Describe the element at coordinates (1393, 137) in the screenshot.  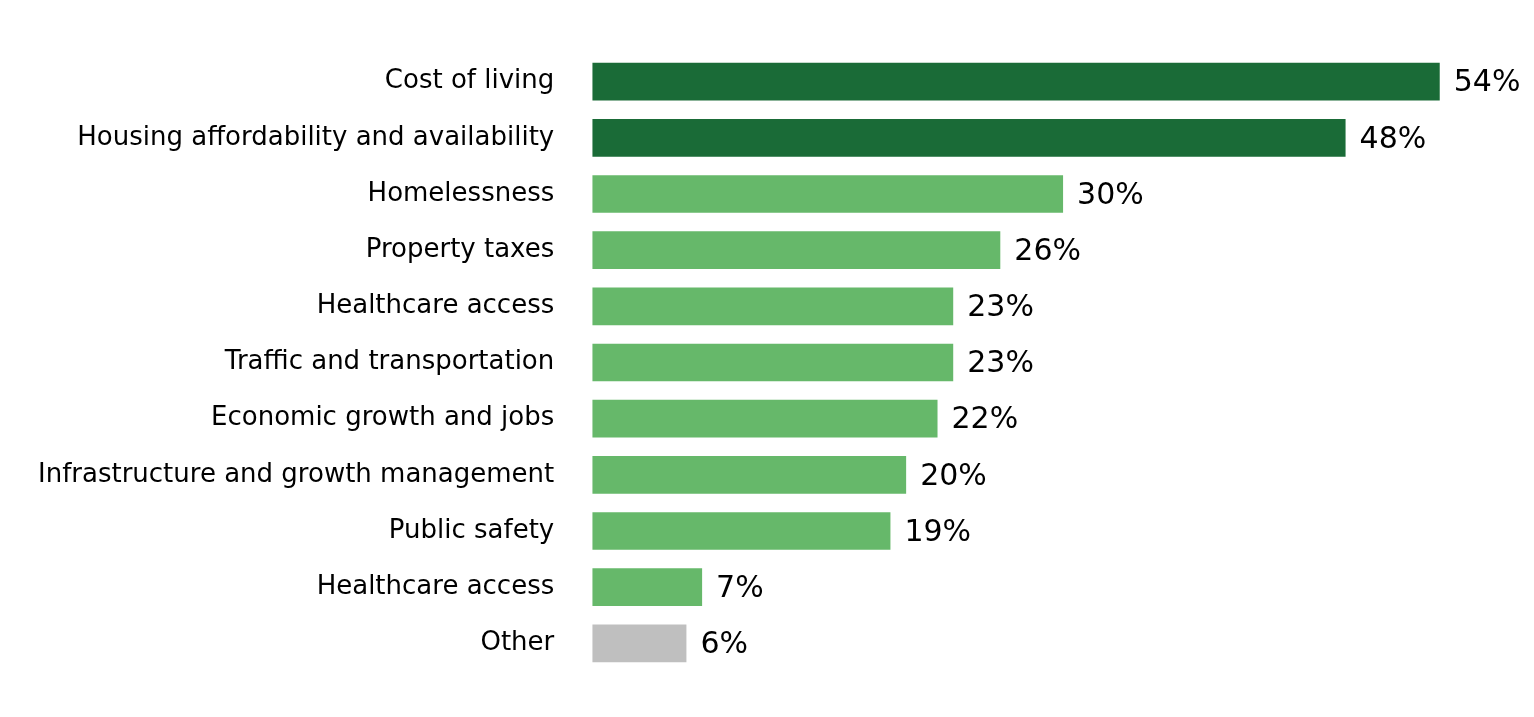
I see `data-label: 48%` at that location.